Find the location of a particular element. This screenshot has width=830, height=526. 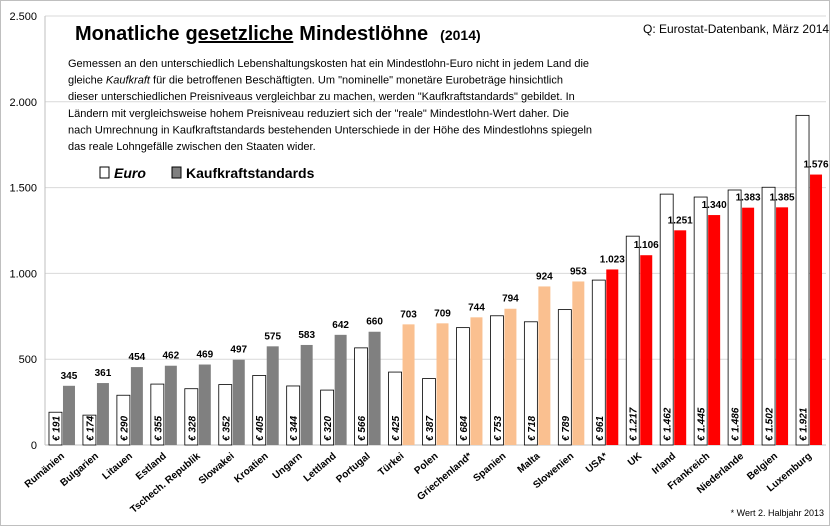

y-tick-label: 1.500 is located at coordinates (23, 189).